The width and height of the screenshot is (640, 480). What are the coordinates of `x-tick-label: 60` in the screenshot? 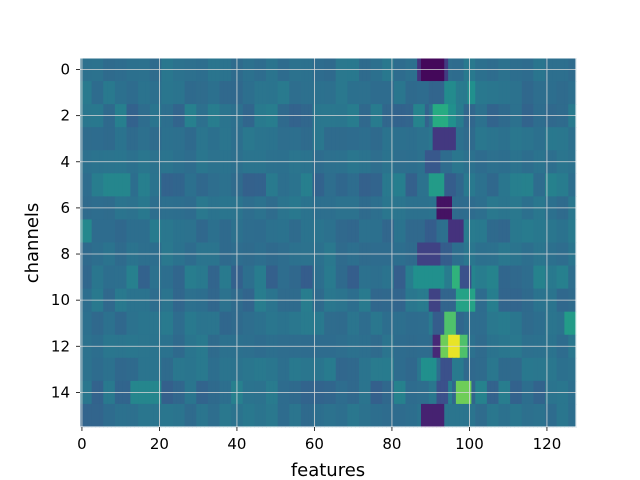 It's located at (314, 444).